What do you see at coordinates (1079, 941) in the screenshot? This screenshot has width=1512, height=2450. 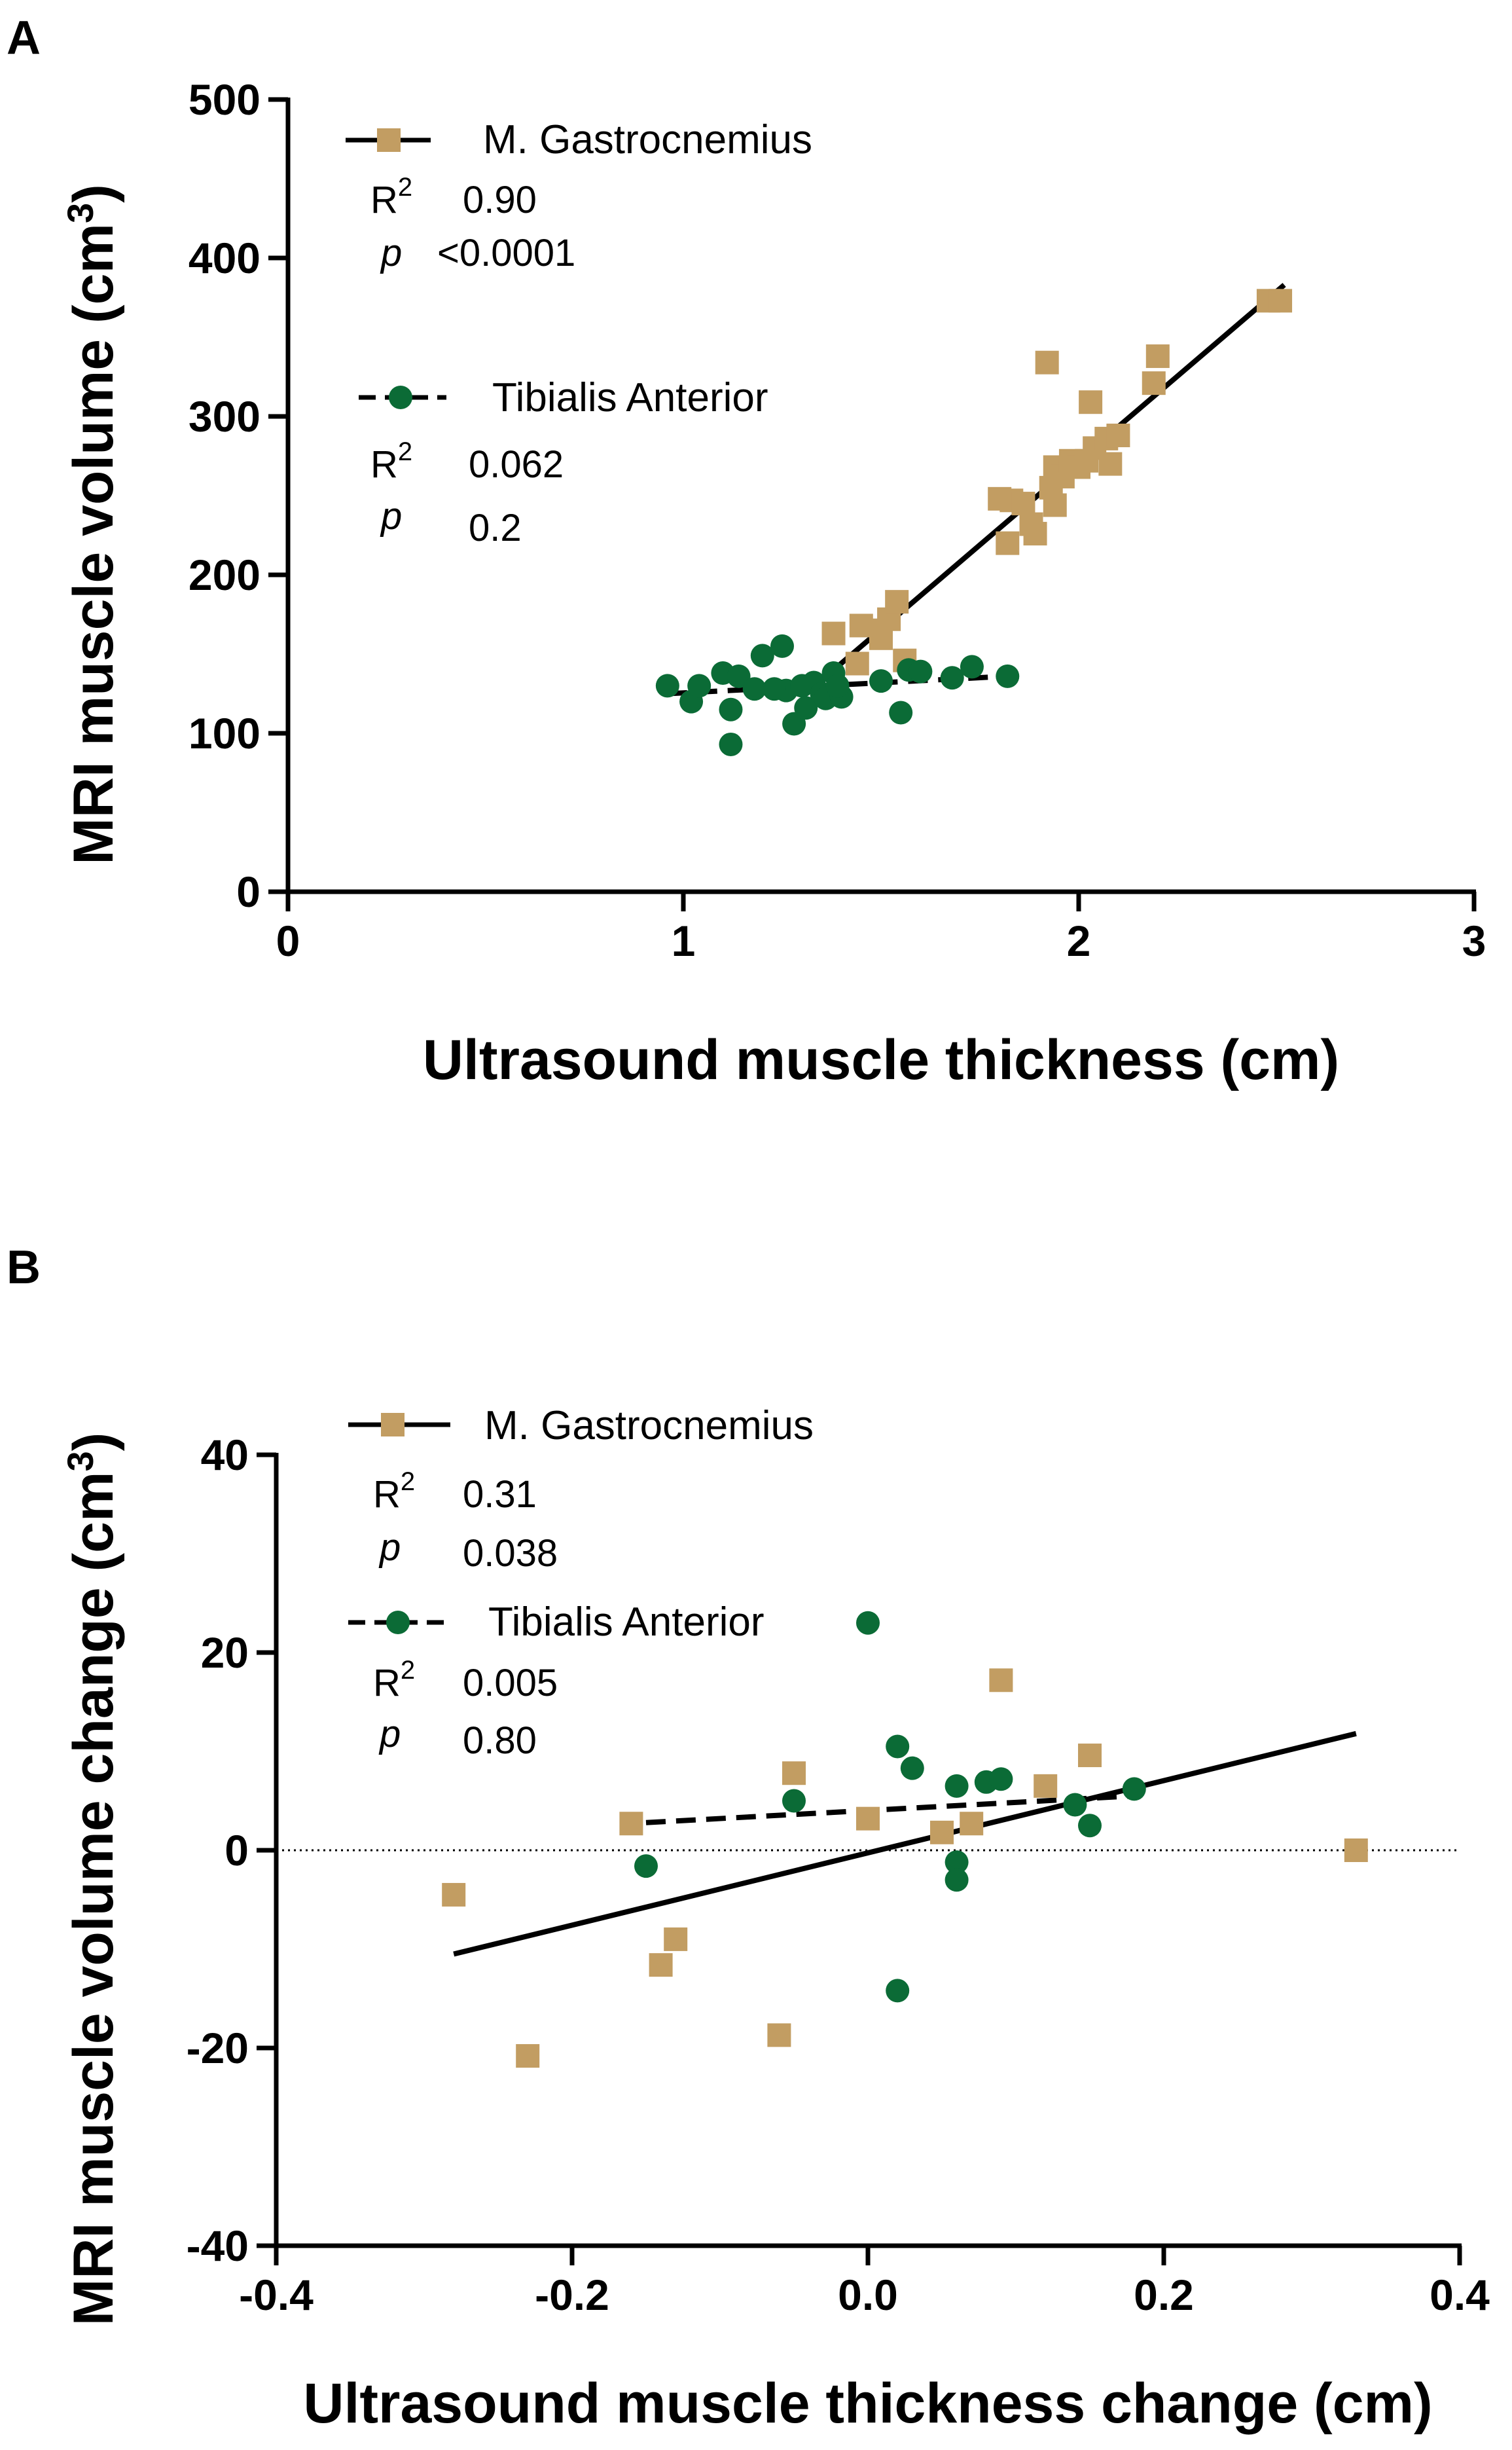 I see `x-tick-label: 2` at bounding box center [1079, 941].